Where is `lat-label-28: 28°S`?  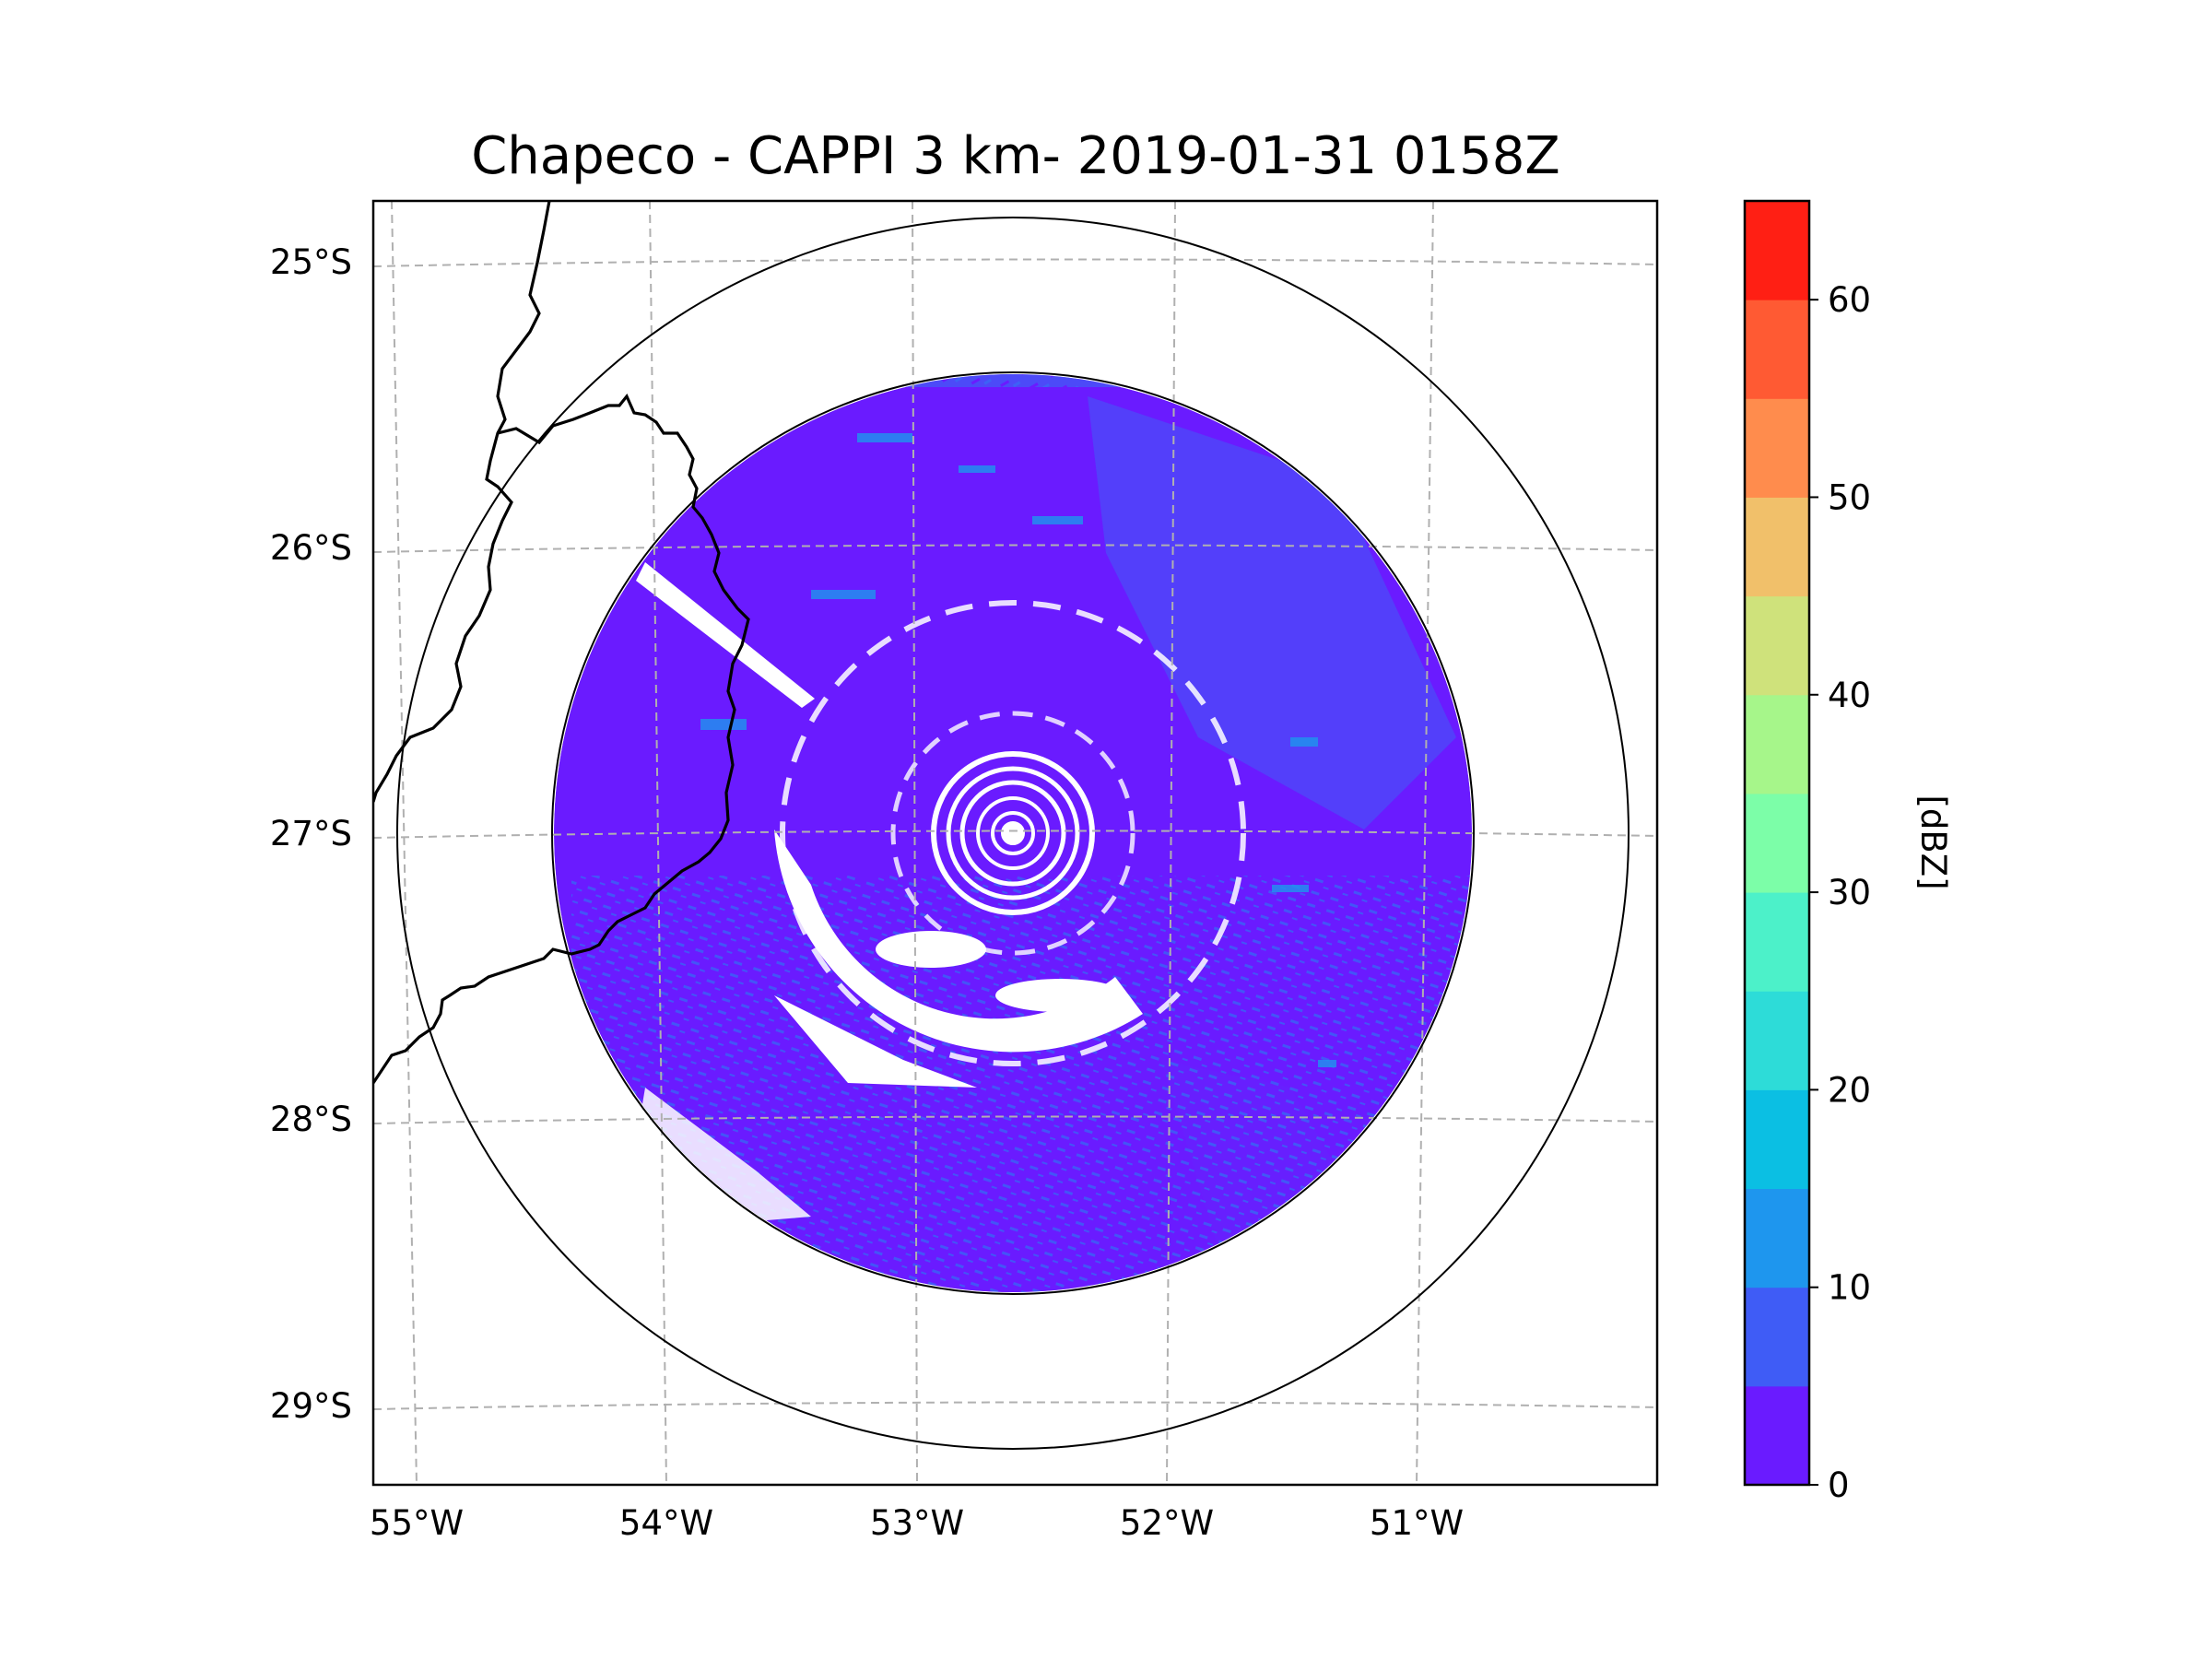 lat-label-28: 28°S is located at coordinates (311, 1119).